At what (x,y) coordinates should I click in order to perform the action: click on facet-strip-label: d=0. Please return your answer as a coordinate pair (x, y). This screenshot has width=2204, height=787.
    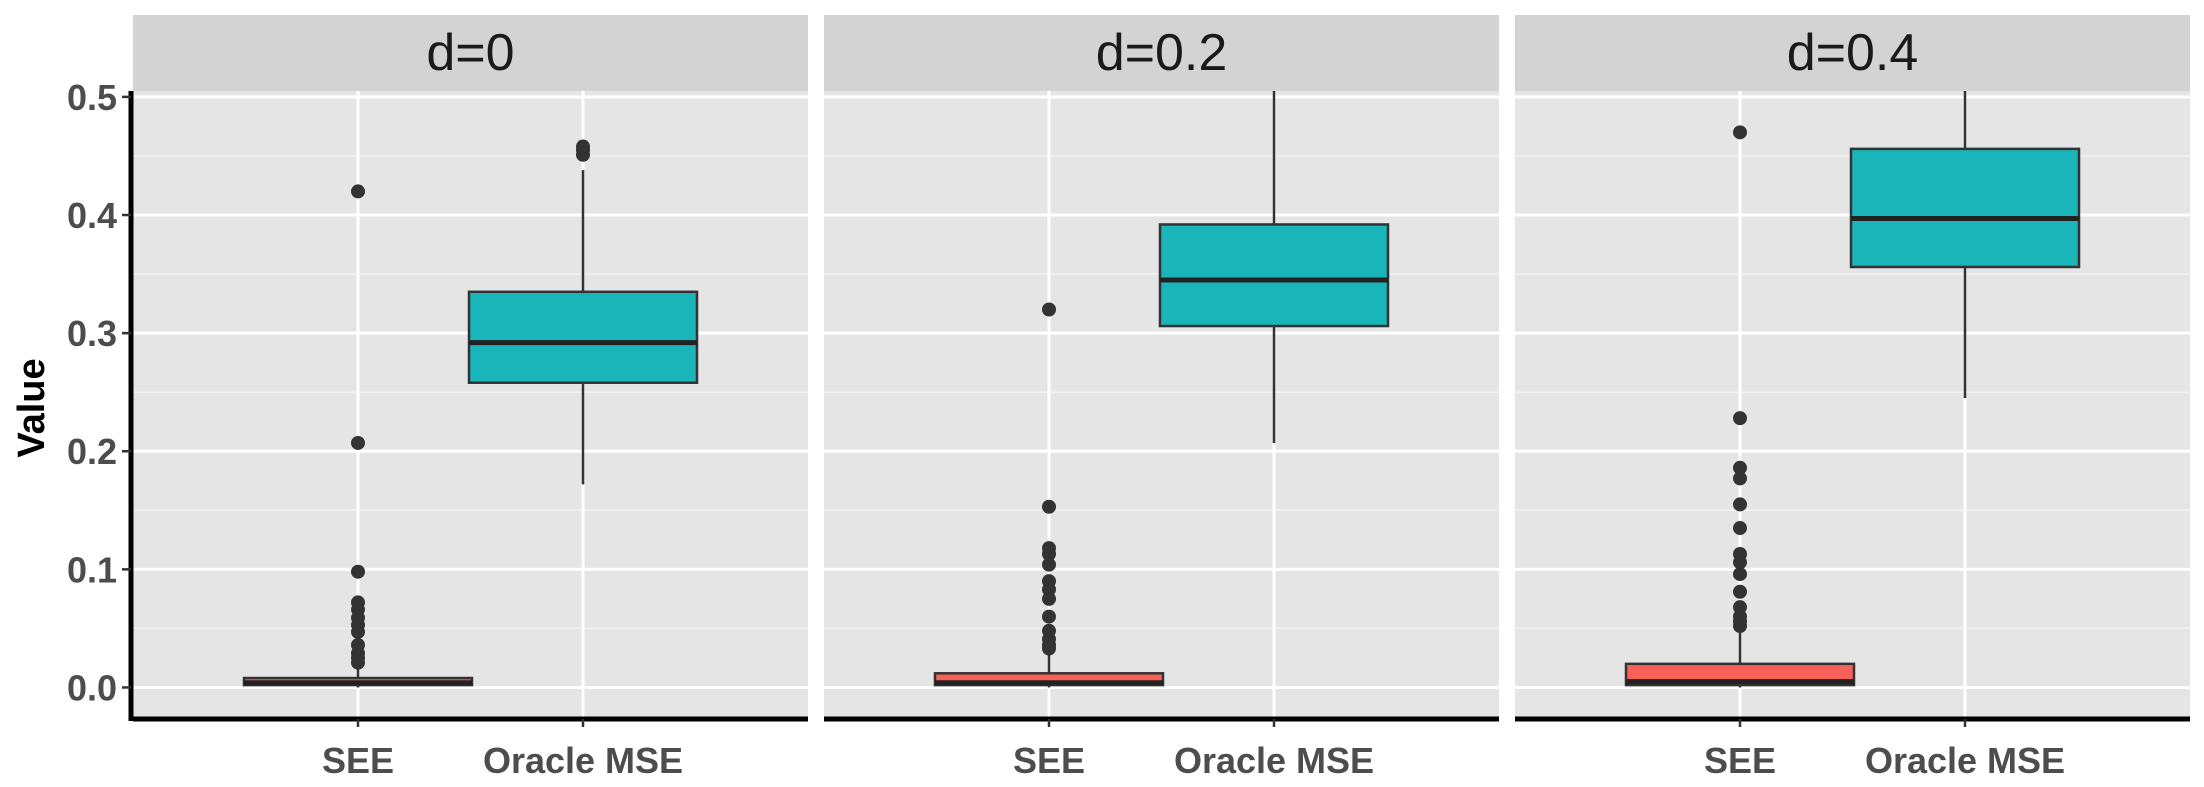
    Looking at the image, I should click on (470, 53).